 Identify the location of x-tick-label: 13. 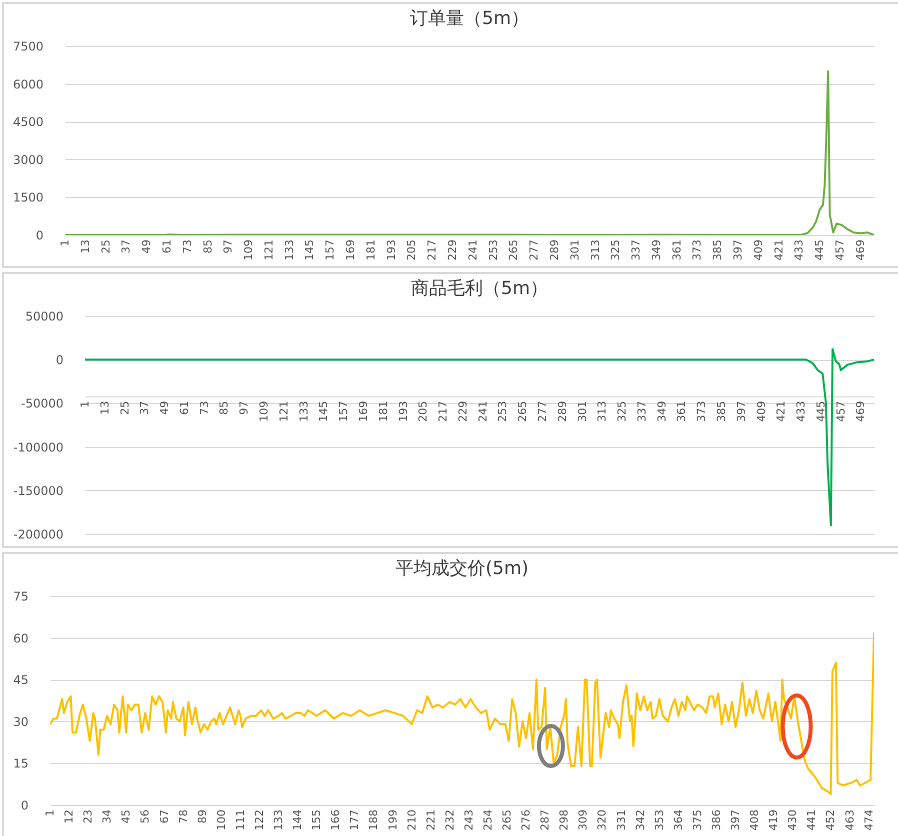
(85, 247).